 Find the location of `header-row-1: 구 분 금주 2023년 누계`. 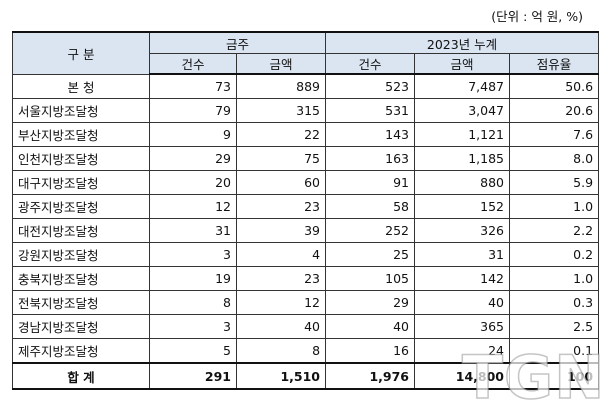

header-row-1: 구 분 금주 2023년 누계 is located at coordinates (306, 53).